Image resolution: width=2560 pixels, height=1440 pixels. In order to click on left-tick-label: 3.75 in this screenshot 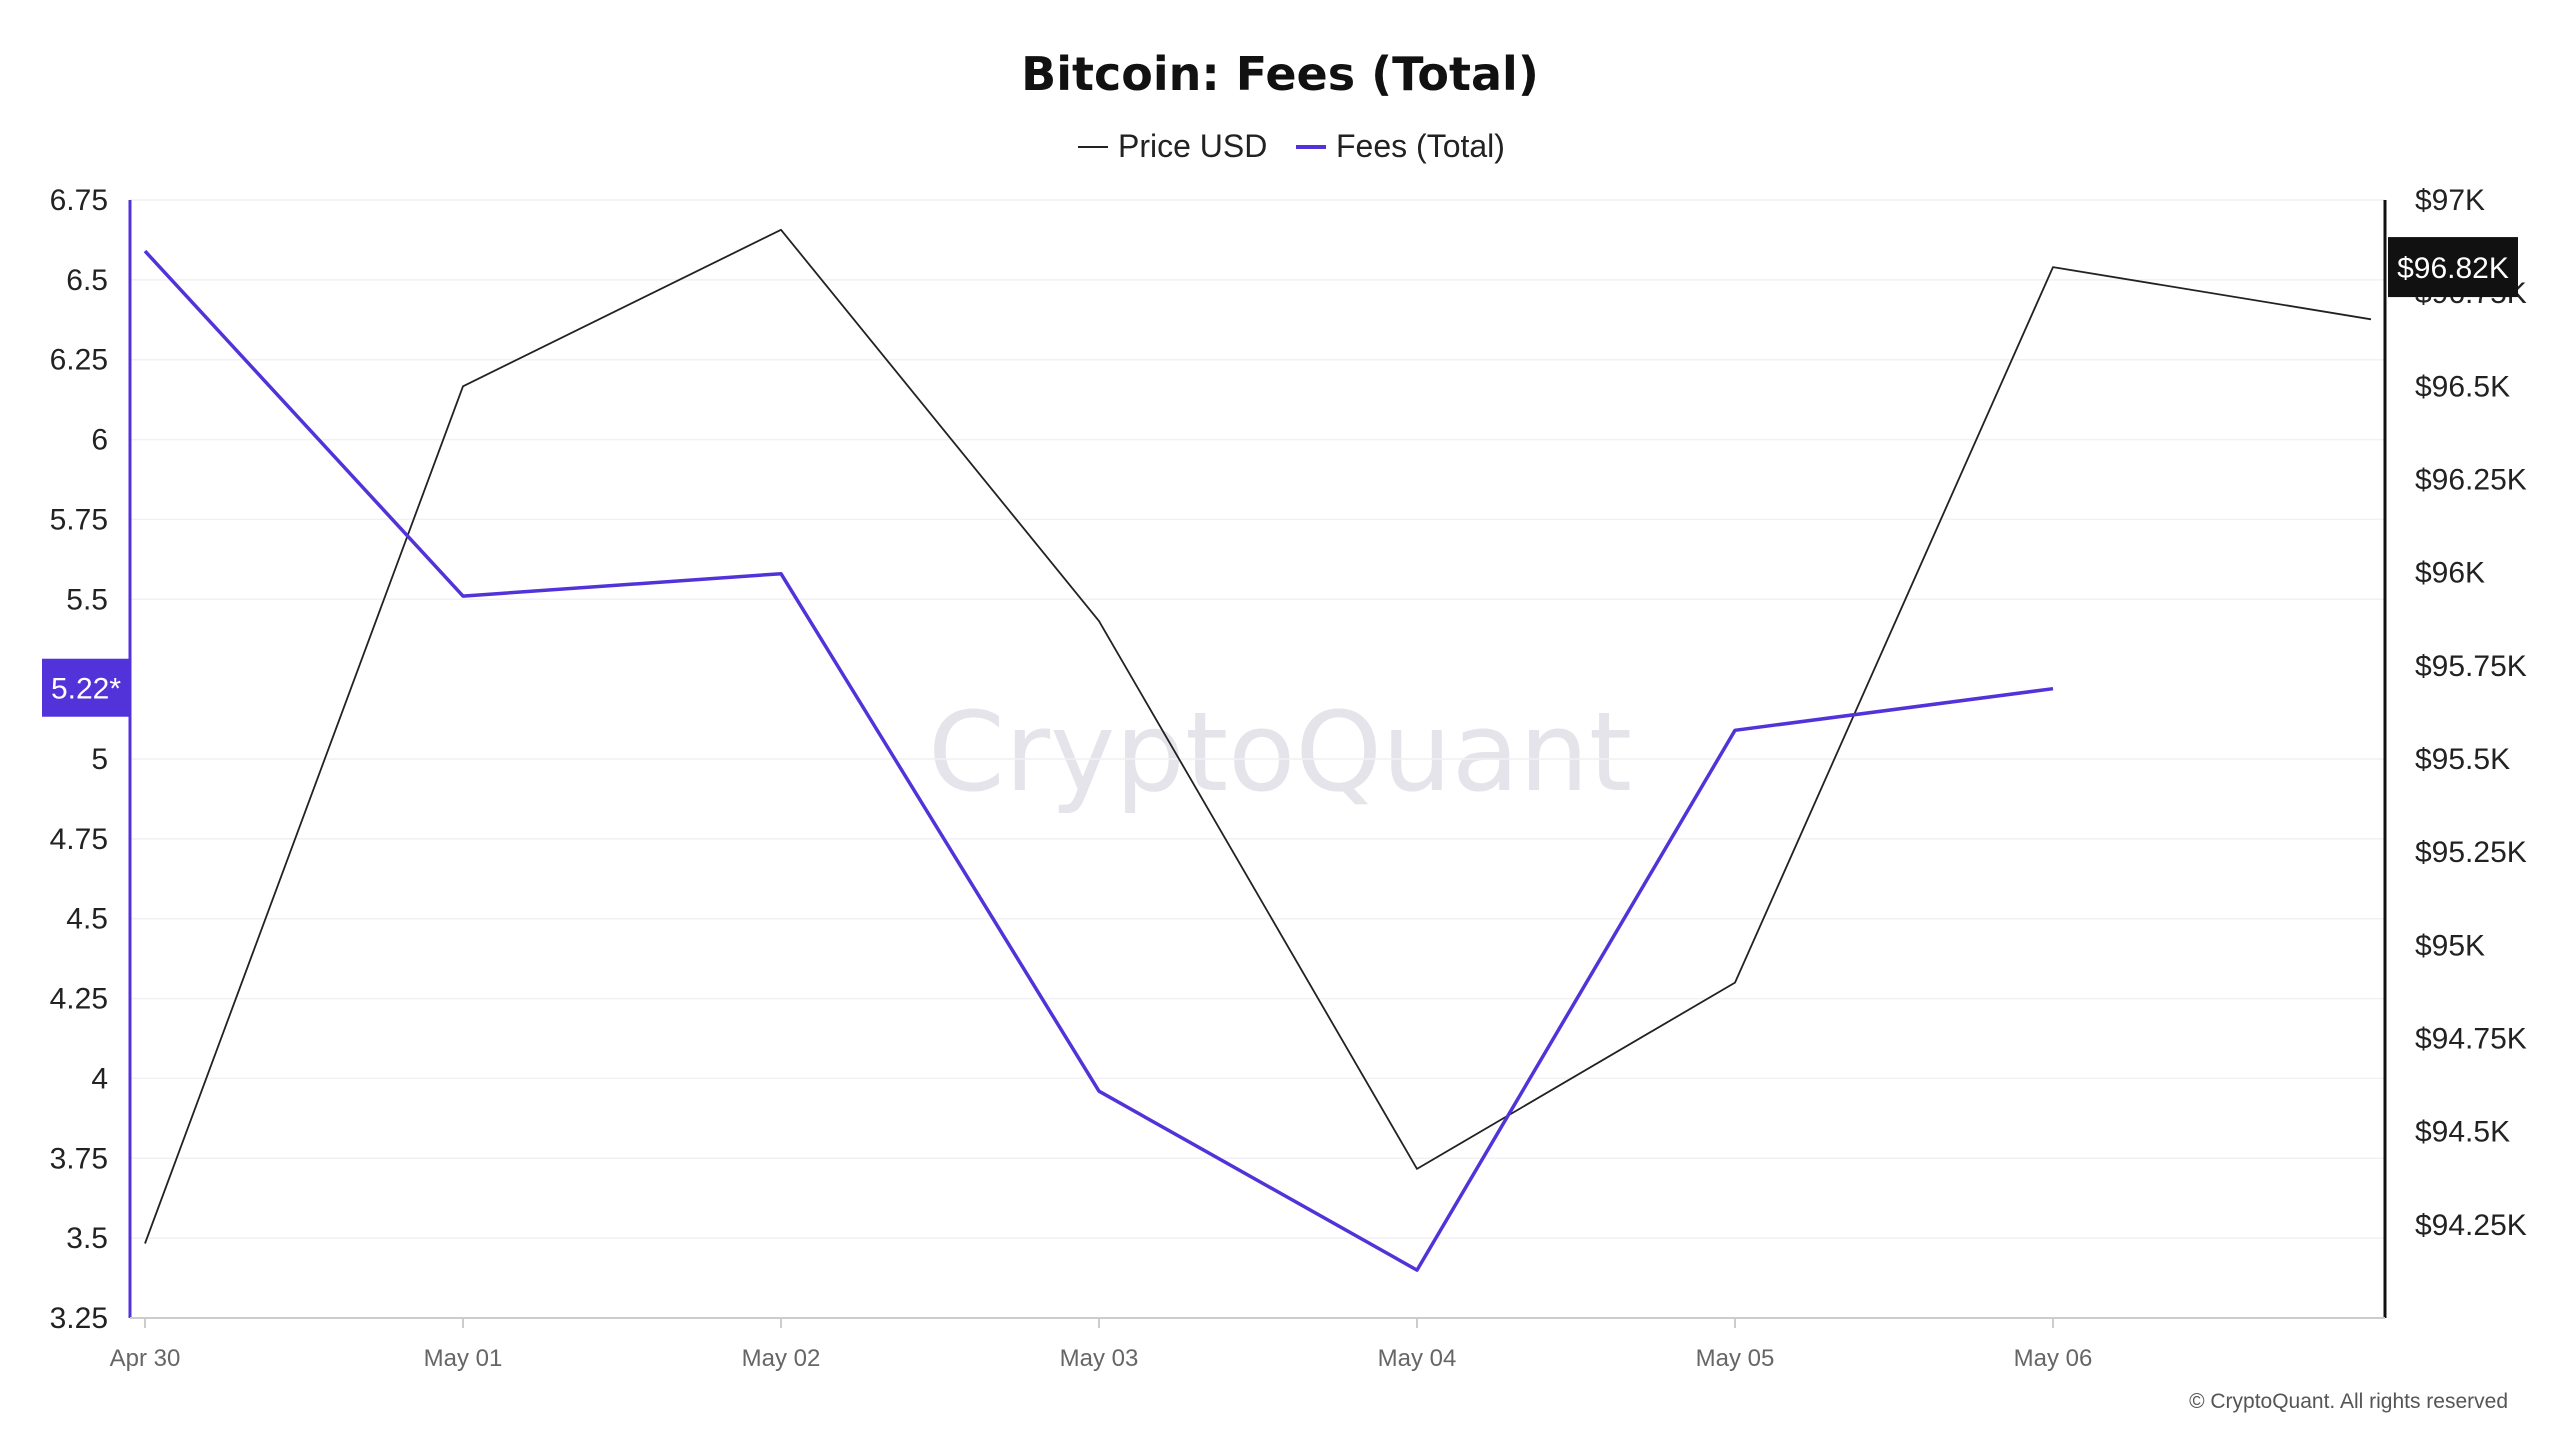, I will do `click(79, 1158)`.